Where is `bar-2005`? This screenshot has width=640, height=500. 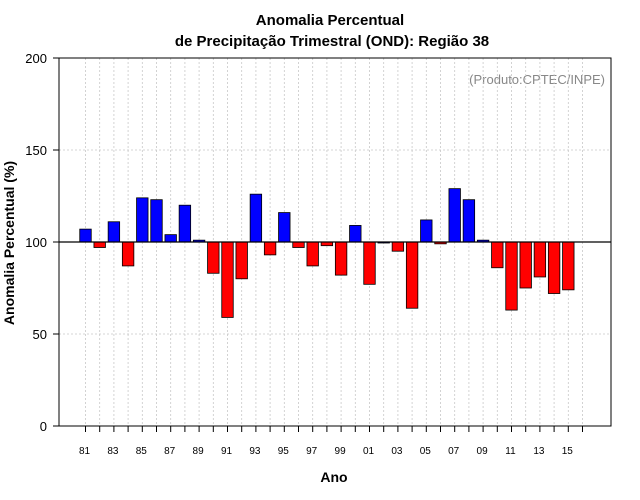
bar-2005 is located at coordinates (426, 231).